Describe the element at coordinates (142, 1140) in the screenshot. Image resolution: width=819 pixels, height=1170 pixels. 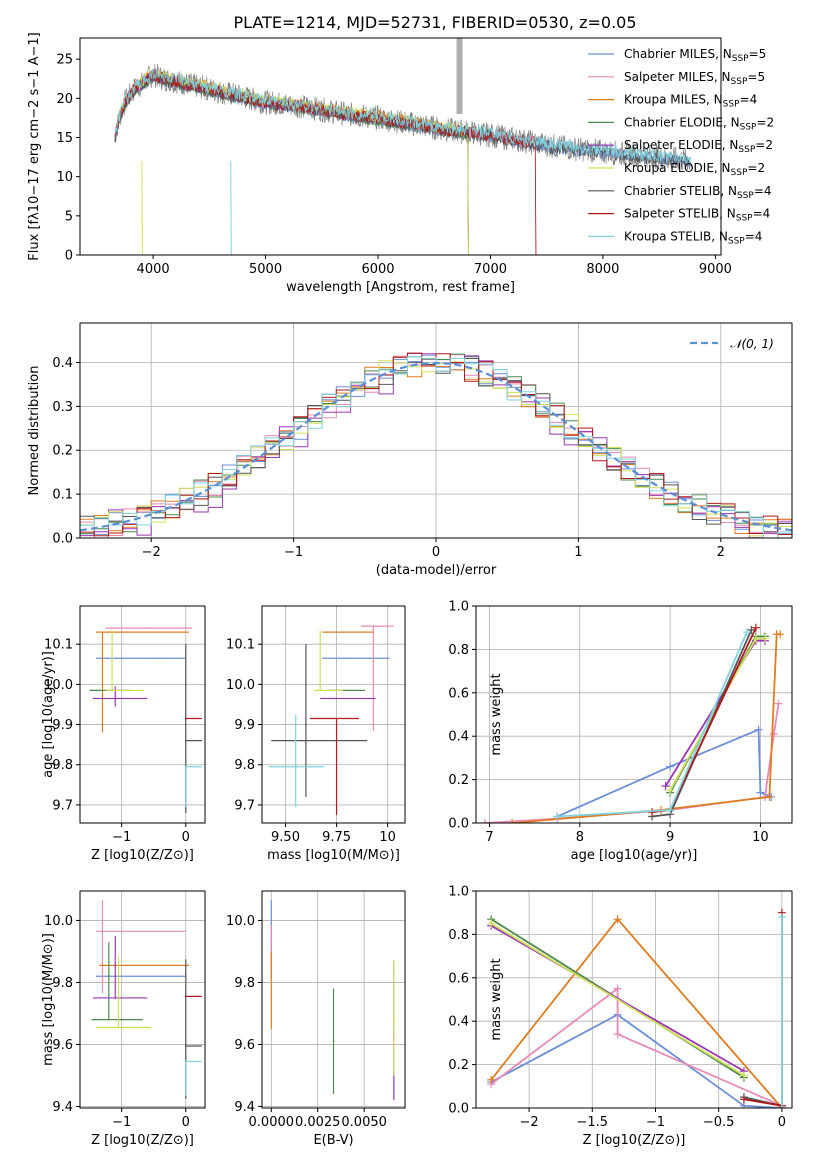
I see `x-axis-label: Z [log10(Z/Z⊙)]` at that location.